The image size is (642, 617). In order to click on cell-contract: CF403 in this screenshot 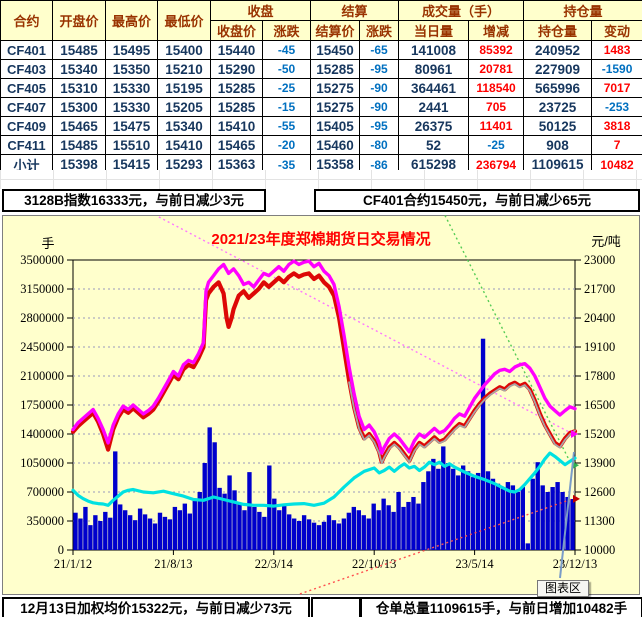, I will do `click(26, 69)`.